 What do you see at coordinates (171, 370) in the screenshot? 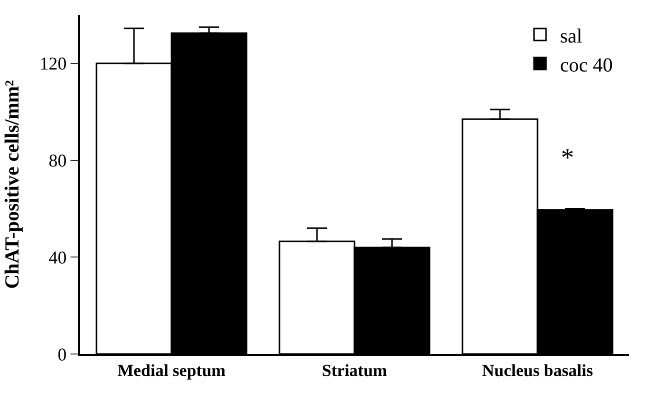
I see `x-tick-label: Medial septum` at bounding box center [171, 370].